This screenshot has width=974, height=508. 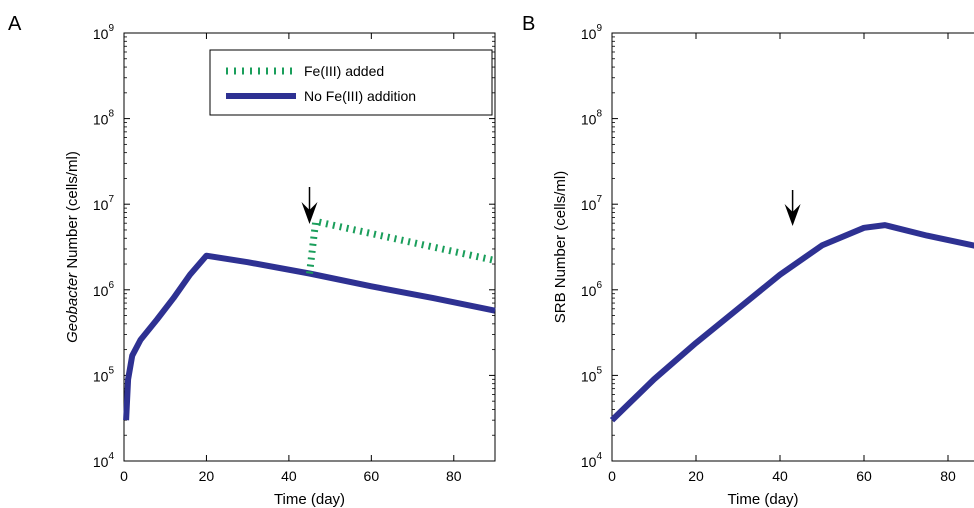 What do you see at coordinates (104, 374) in the screenshot?
I see `y-tick-label-a-1: 10⁵` at bounding box center [104, 374].